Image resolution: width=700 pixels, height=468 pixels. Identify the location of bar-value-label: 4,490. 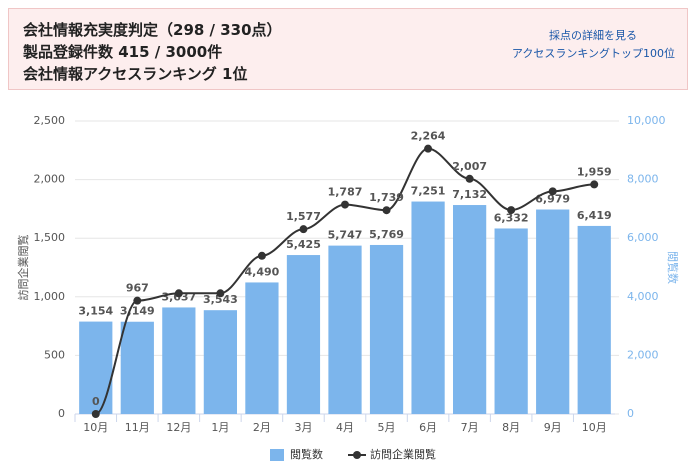
(262, 271).